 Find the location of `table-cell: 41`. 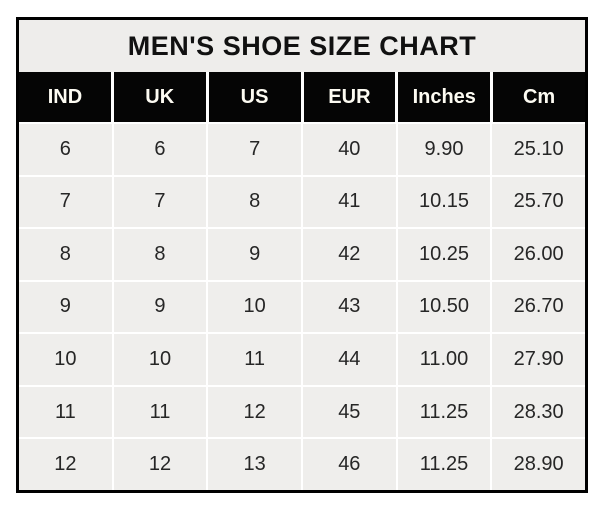

table-cell: 41 is located at coordinates (349, 202).